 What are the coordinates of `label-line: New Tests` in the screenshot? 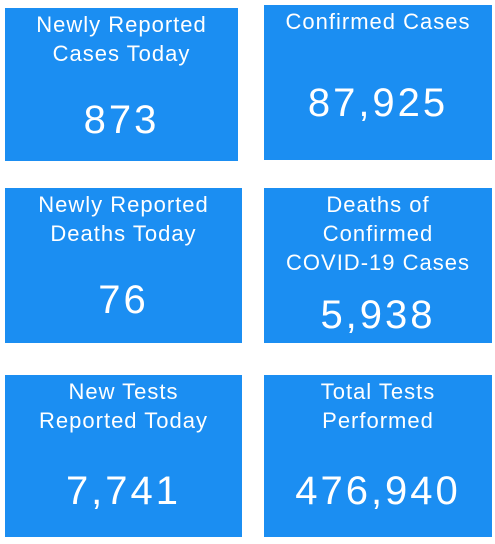 It's located at (123, 391).